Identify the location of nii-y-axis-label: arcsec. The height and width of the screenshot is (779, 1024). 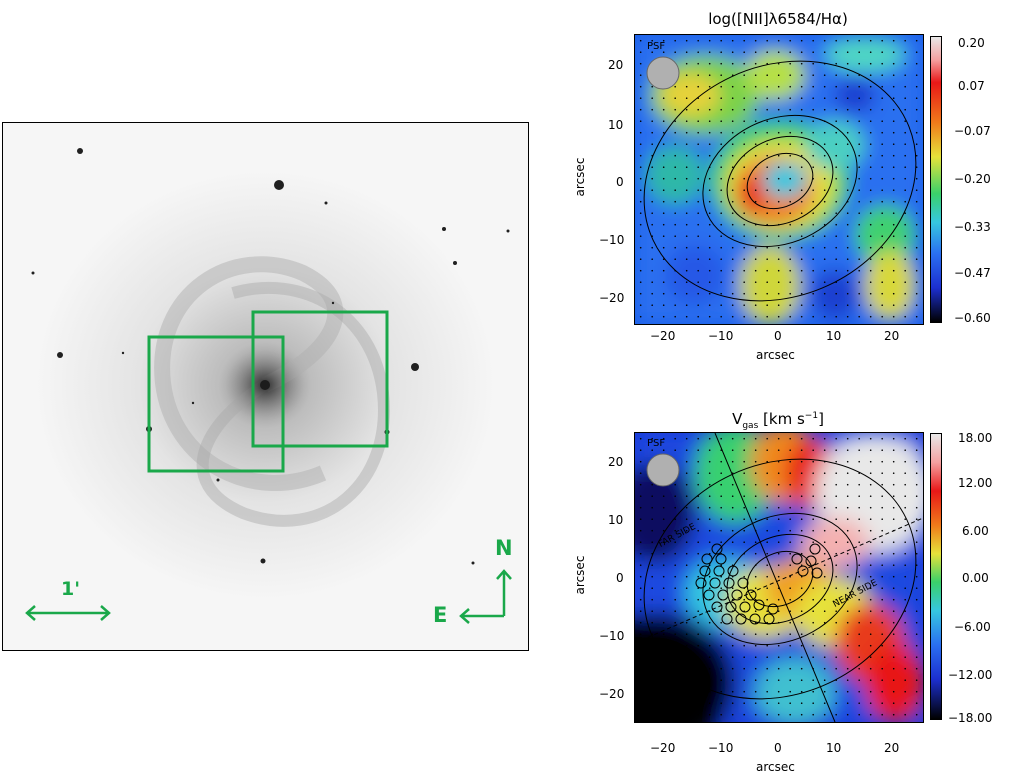
(580, 177).